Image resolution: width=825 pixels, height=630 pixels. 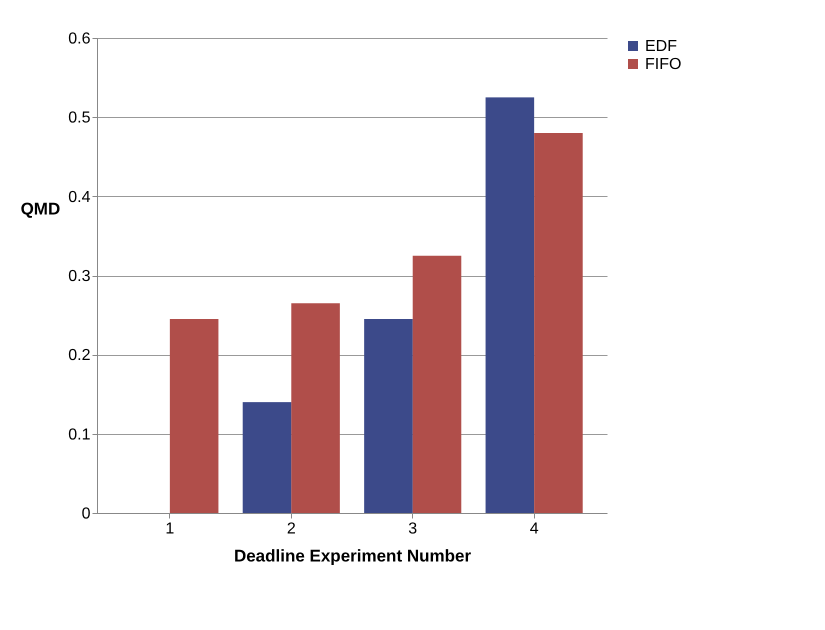 I want to click on x-axis-title: Deadline Experiment Number, so click(x=353, y=556).